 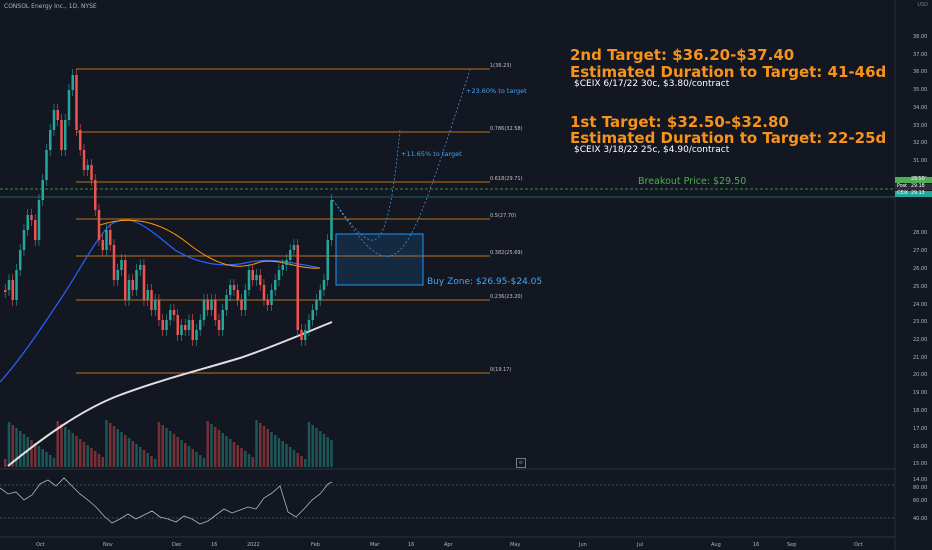 What do you see at coordinates (210, 244) in the screenshot?
I see `ma-orange-line` at bounding box center [210, 244].